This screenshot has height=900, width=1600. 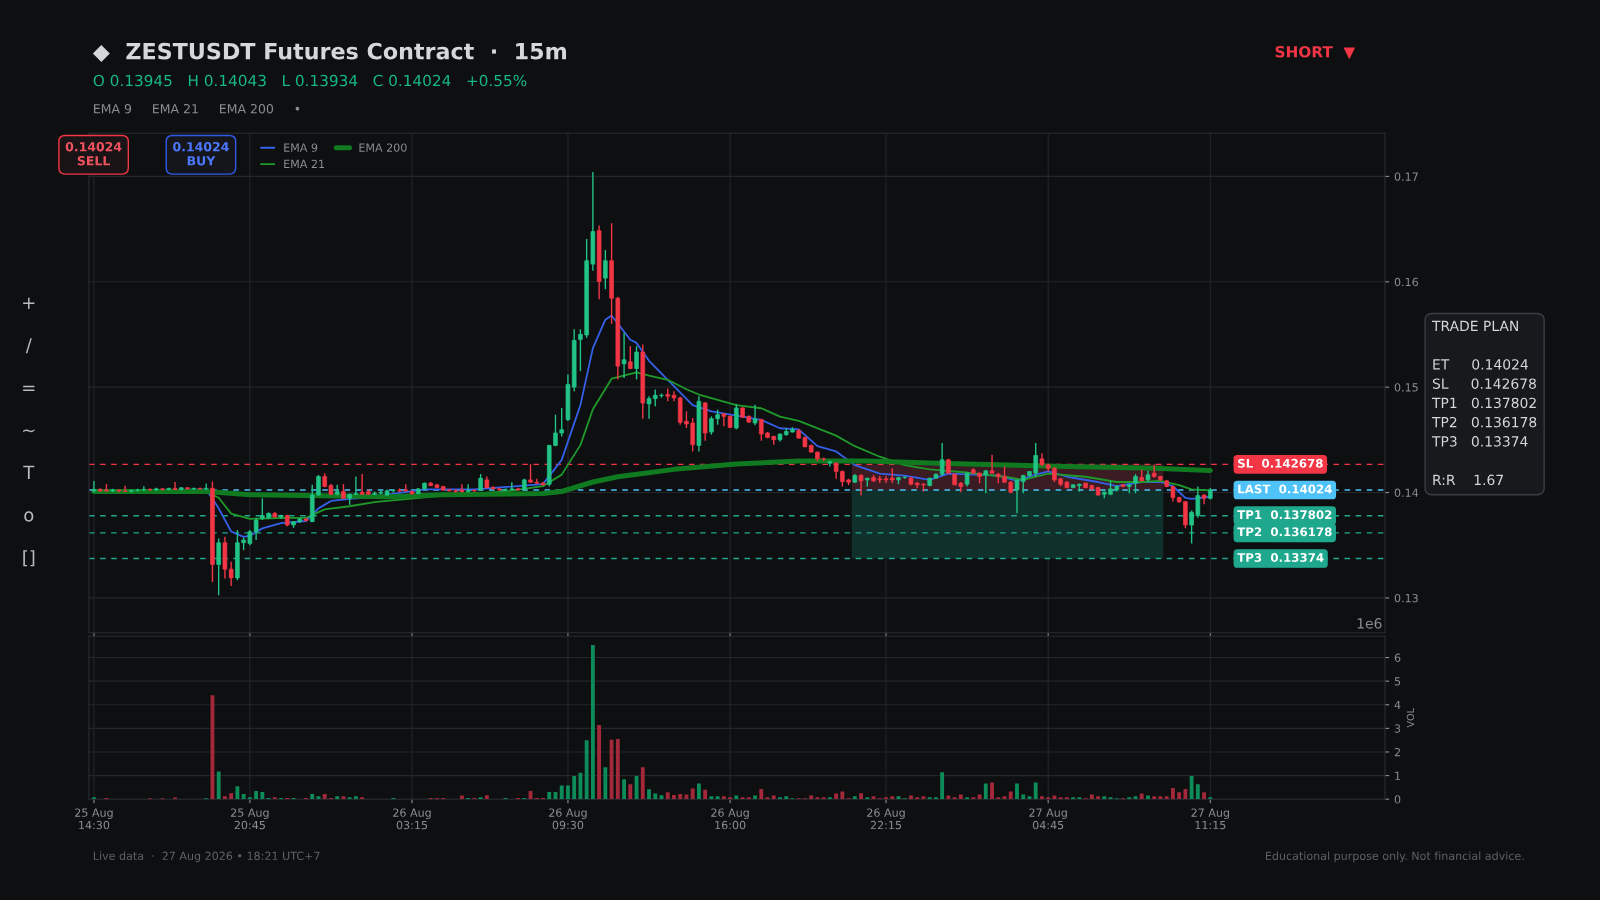 What do you see at coordinates (1406, 492) in the screenshot?
I see `y-tick-label: 0.14` at bounding box center [1406, 492].